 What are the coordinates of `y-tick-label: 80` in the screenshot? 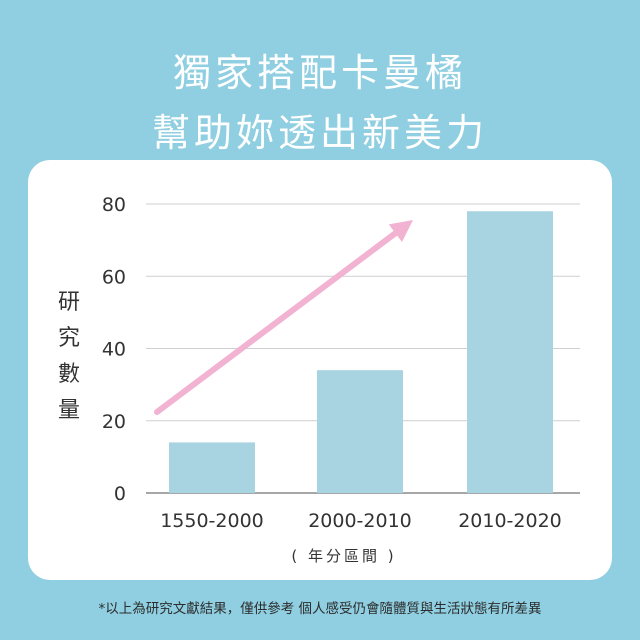 It's located at (114, 205).